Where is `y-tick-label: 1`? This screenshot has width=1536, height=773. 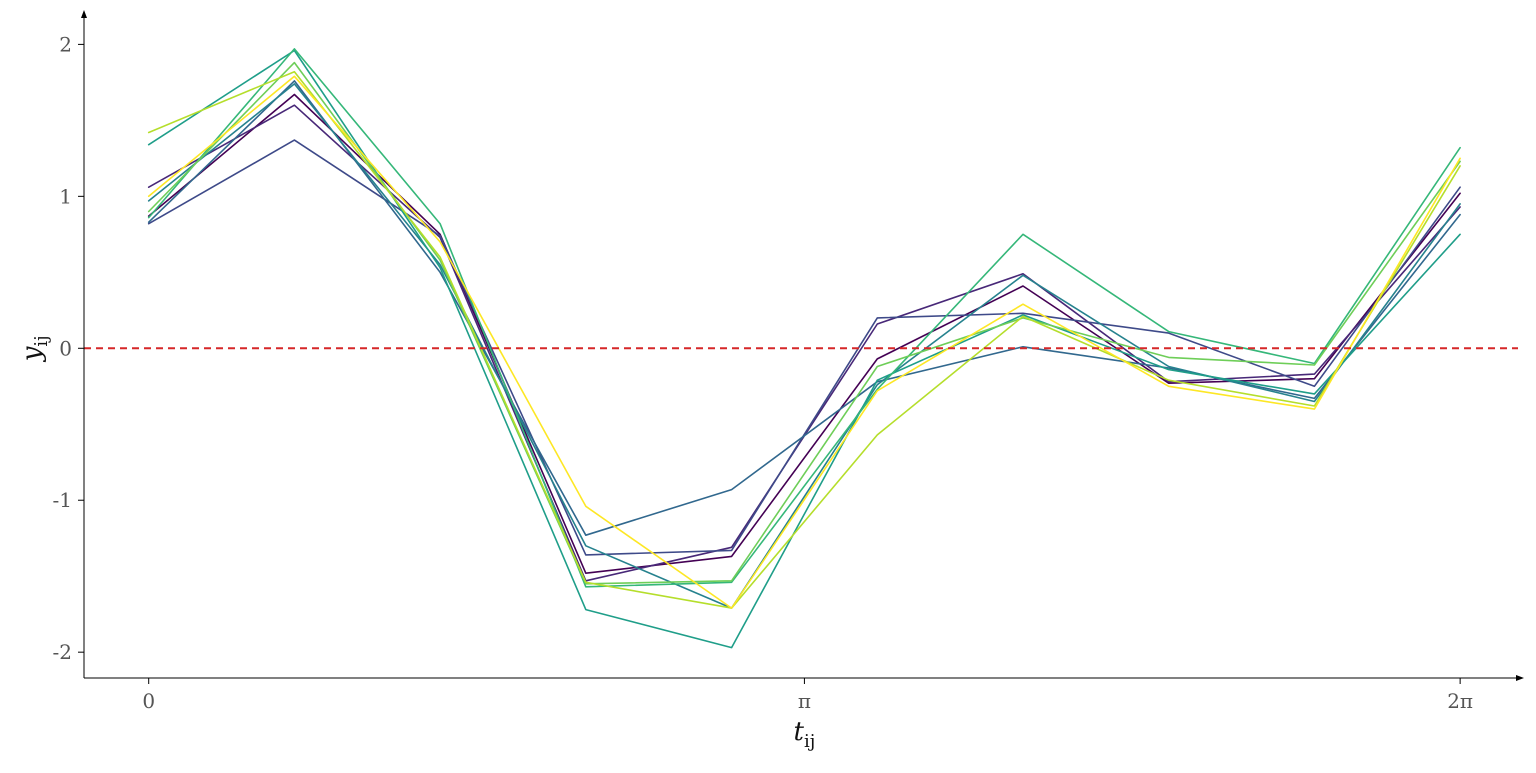
y-tick-label: 1 is located at coordinates (65, 196).